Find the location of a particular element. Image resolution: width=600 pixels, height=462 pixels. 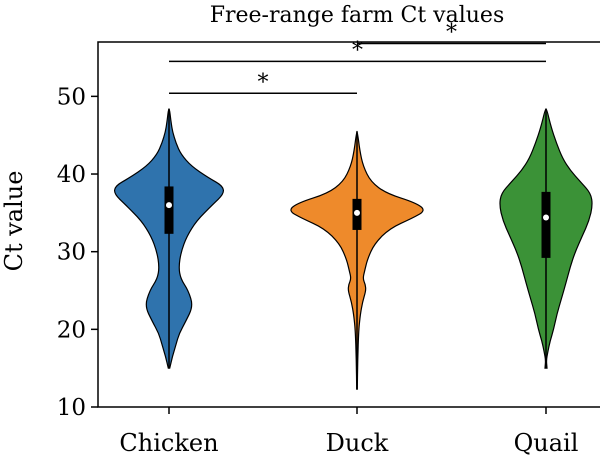

x-tick-label-duck: Duck is located at coordinates (357, 443).